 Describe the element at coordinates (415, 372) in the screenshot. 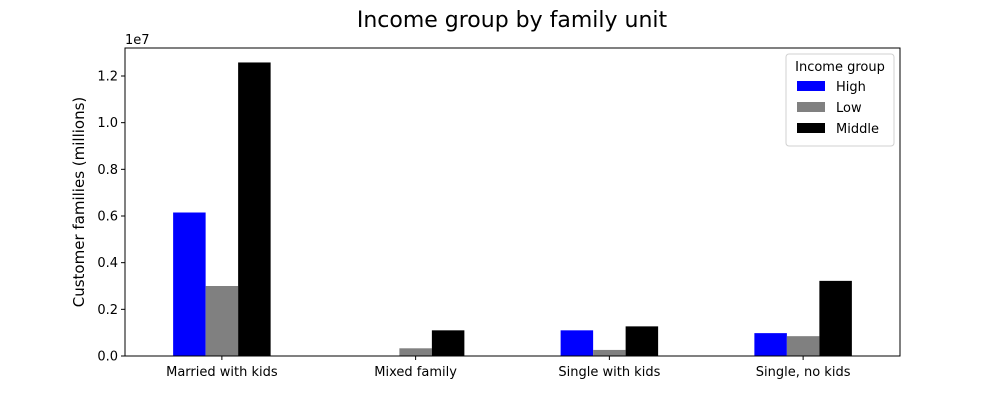

I see `x-tick-label: Mixed family` at that location.